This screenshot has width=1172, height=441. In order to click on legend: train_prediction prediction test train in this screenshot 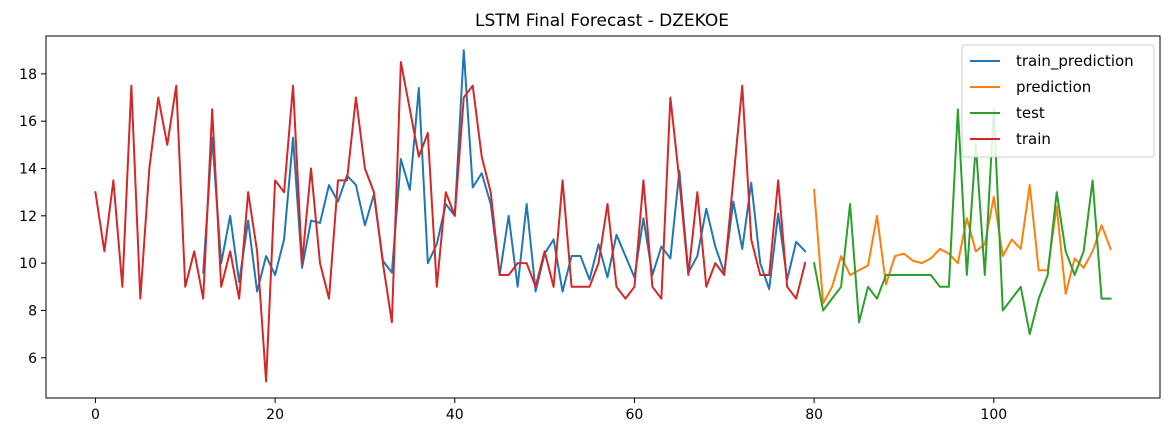, I will do `click(1058, 101)`.